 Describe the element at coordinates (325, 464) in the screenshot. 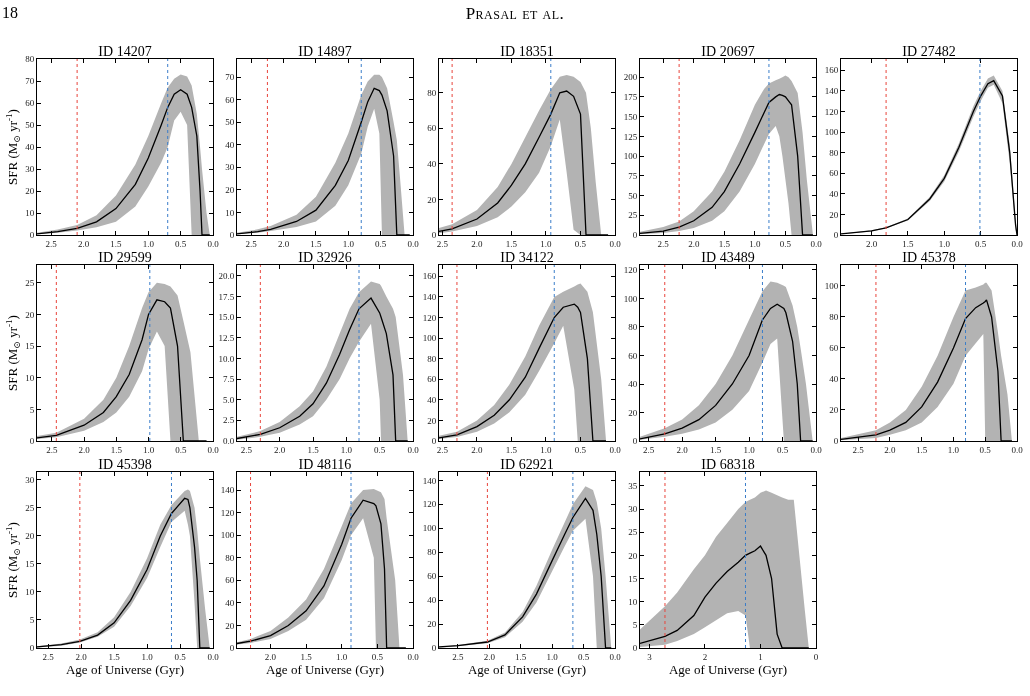

I see `chart-title: ID 48116` at that location.